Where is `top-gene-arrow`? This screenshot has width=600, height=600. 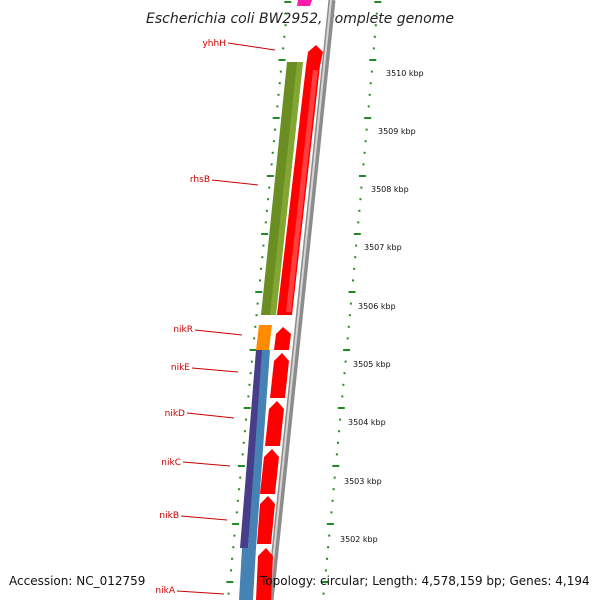
top-gene-arrow is located at coordinates (304, 3).